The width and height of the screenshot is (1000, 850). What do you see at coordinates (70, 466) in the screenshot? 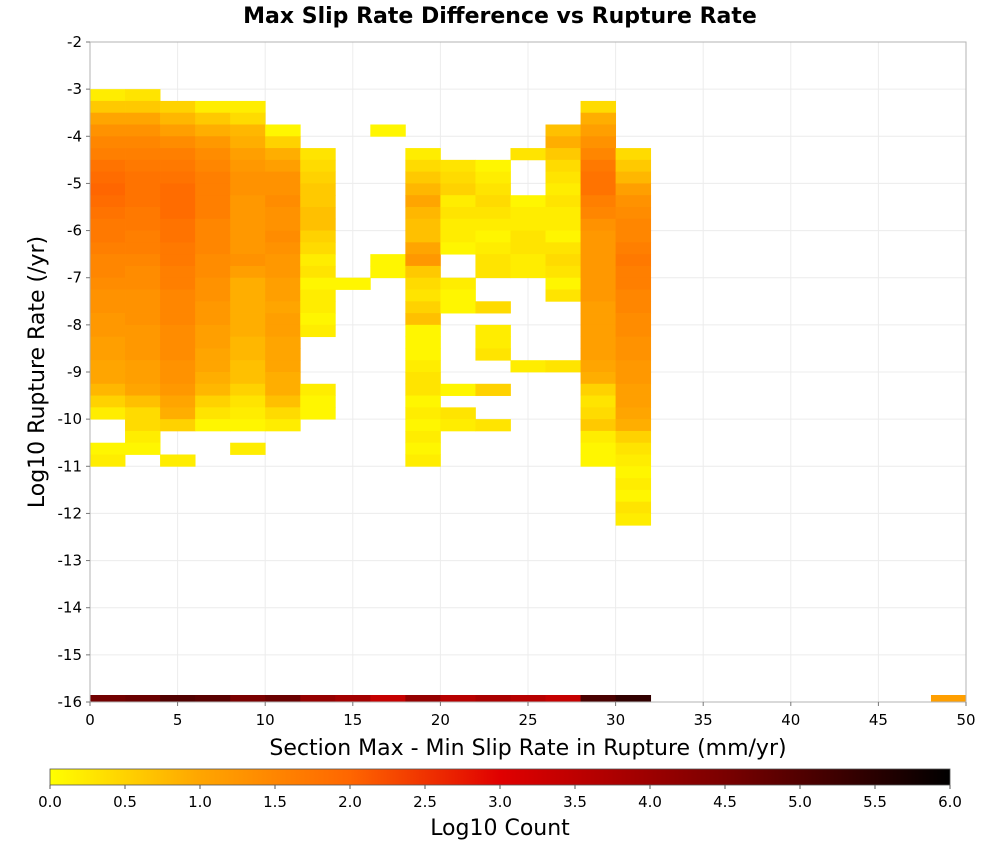
I see `y-tick-label: -11` at bounding box center [70, 466].